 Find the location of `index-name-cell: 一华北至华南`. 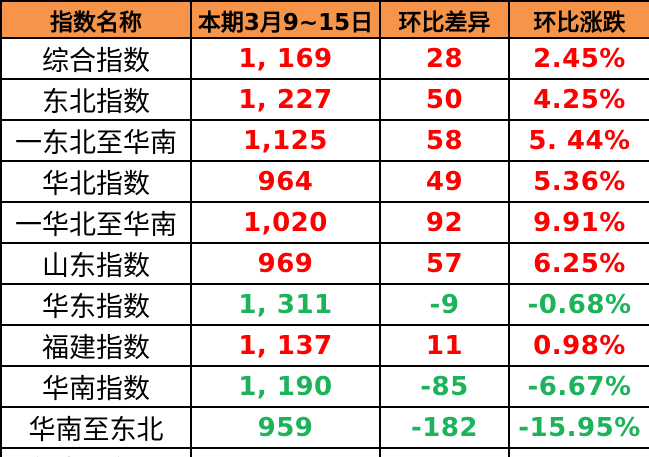

index-name-cell: 一华北至华南 is located at coordinates (96, 222).